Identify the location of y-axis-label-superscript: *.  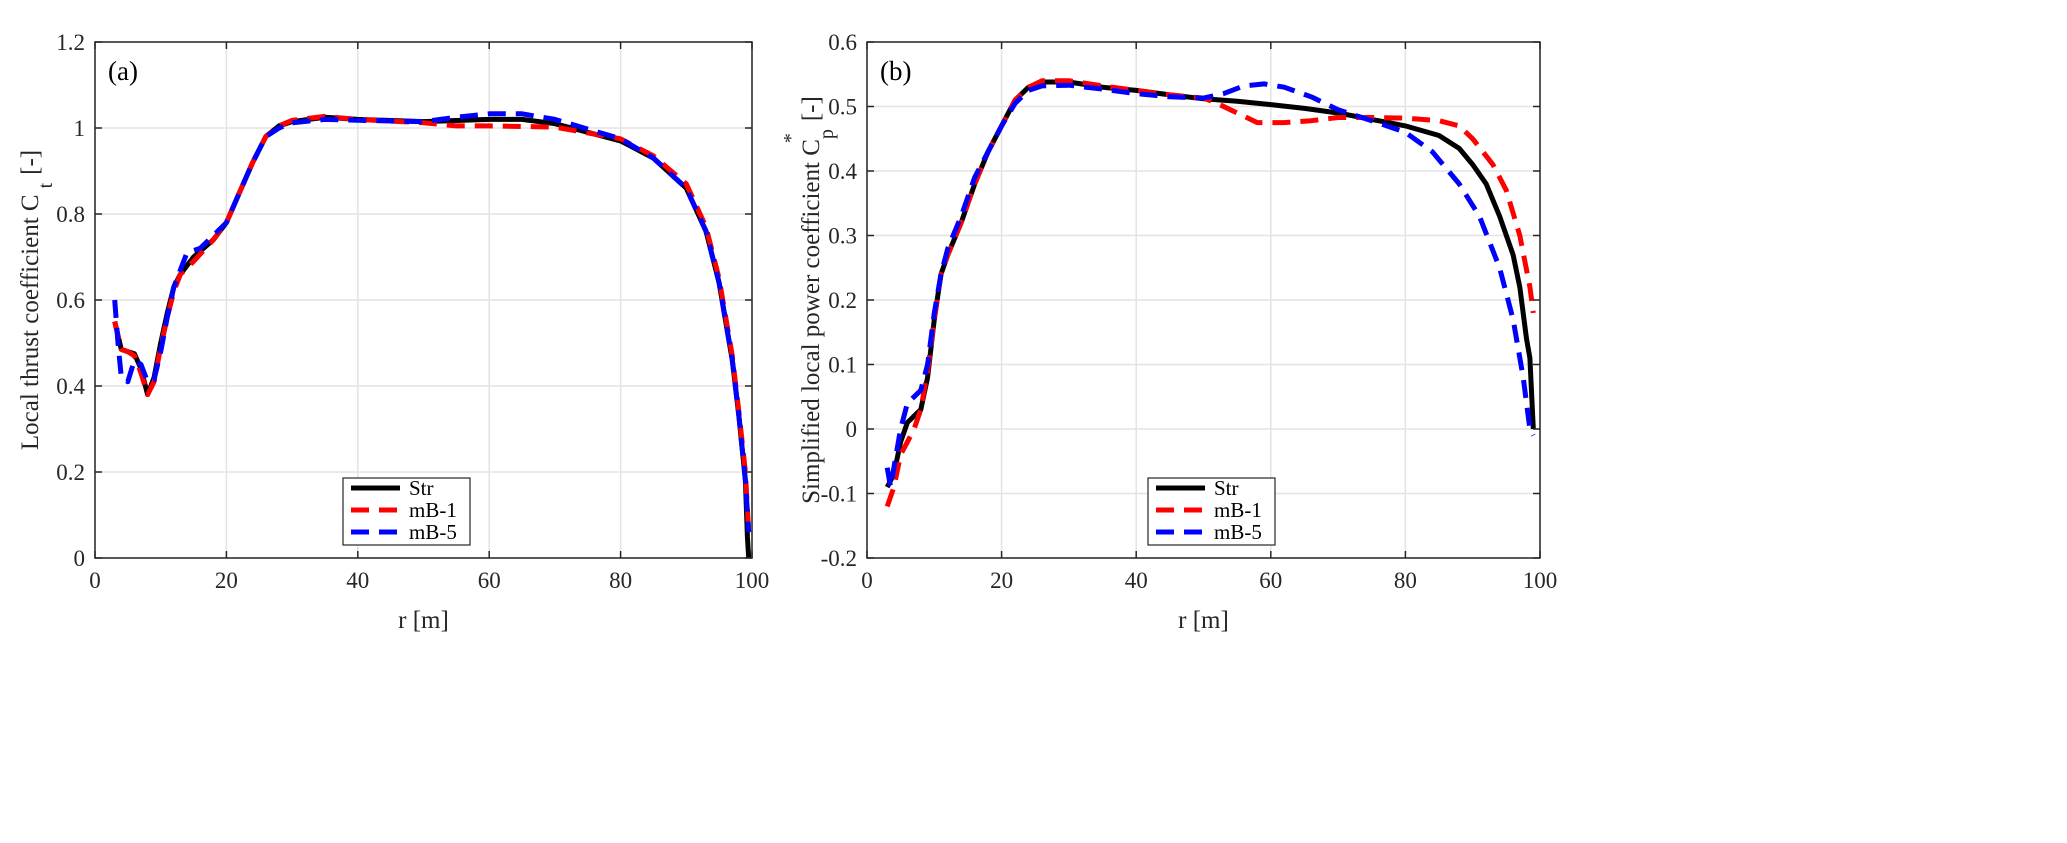
(791, 138).